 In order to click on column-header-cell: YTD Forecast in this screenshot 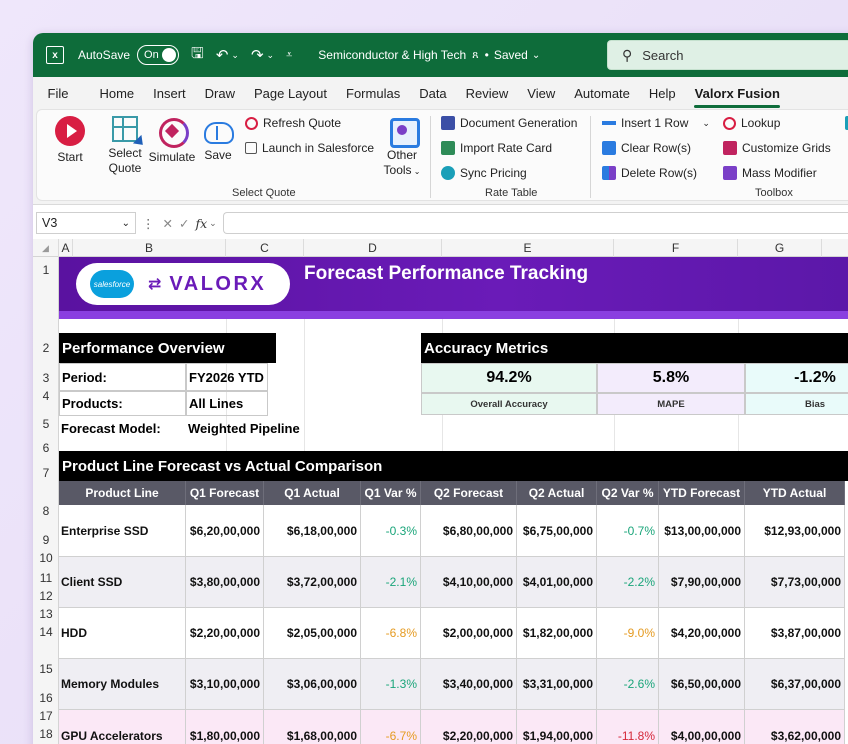, I will do `click(702, 493)`.